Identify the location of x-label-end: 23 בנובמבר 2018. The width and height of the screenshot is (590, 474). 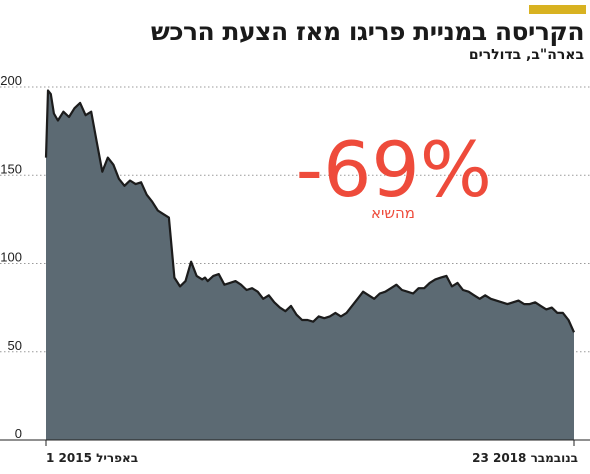
(525, 458).